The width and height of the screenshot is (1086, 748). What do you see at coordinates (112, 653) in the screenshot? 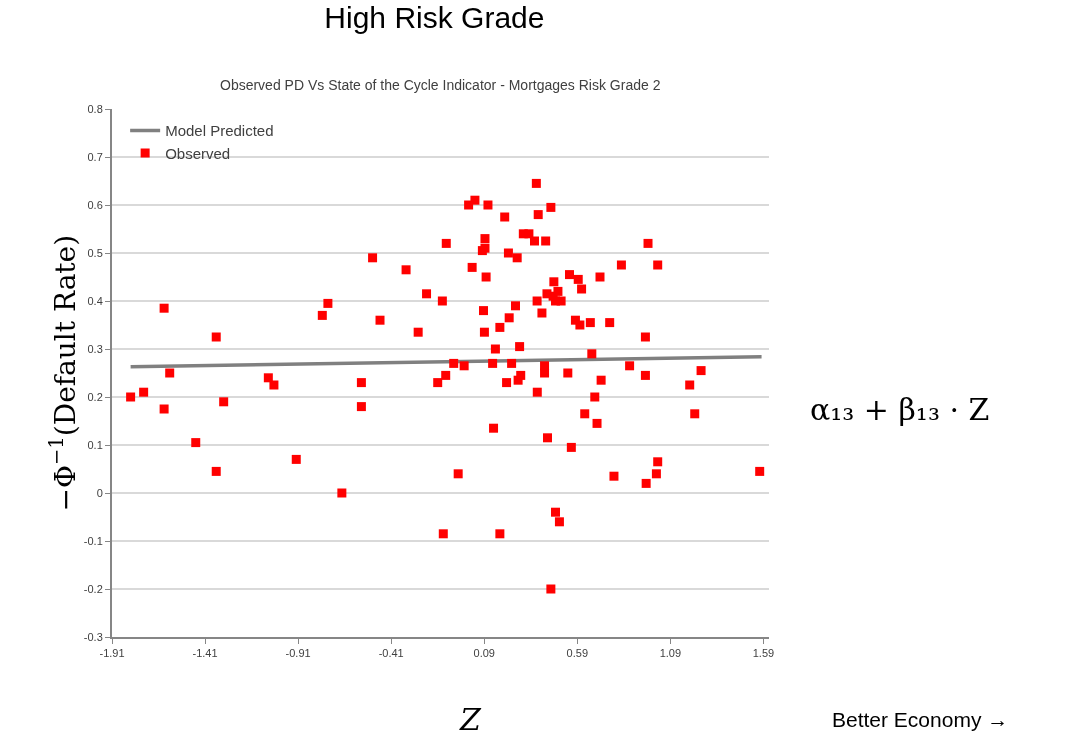
I see `x-tick-label: -1.91` at bounding box center [112, 653].